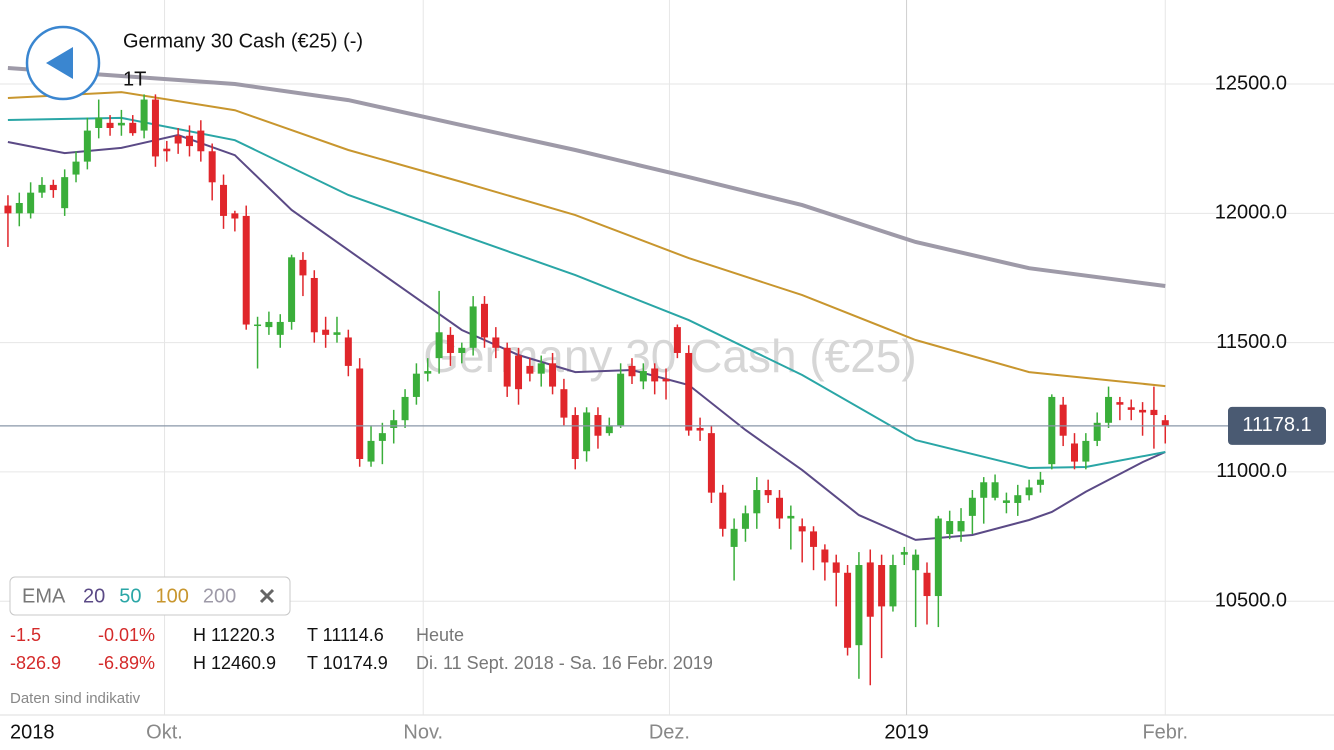 The width and height of the screenshot is (1334, 750). I want to click on stat-value: -6.89%, so click(126, 663).